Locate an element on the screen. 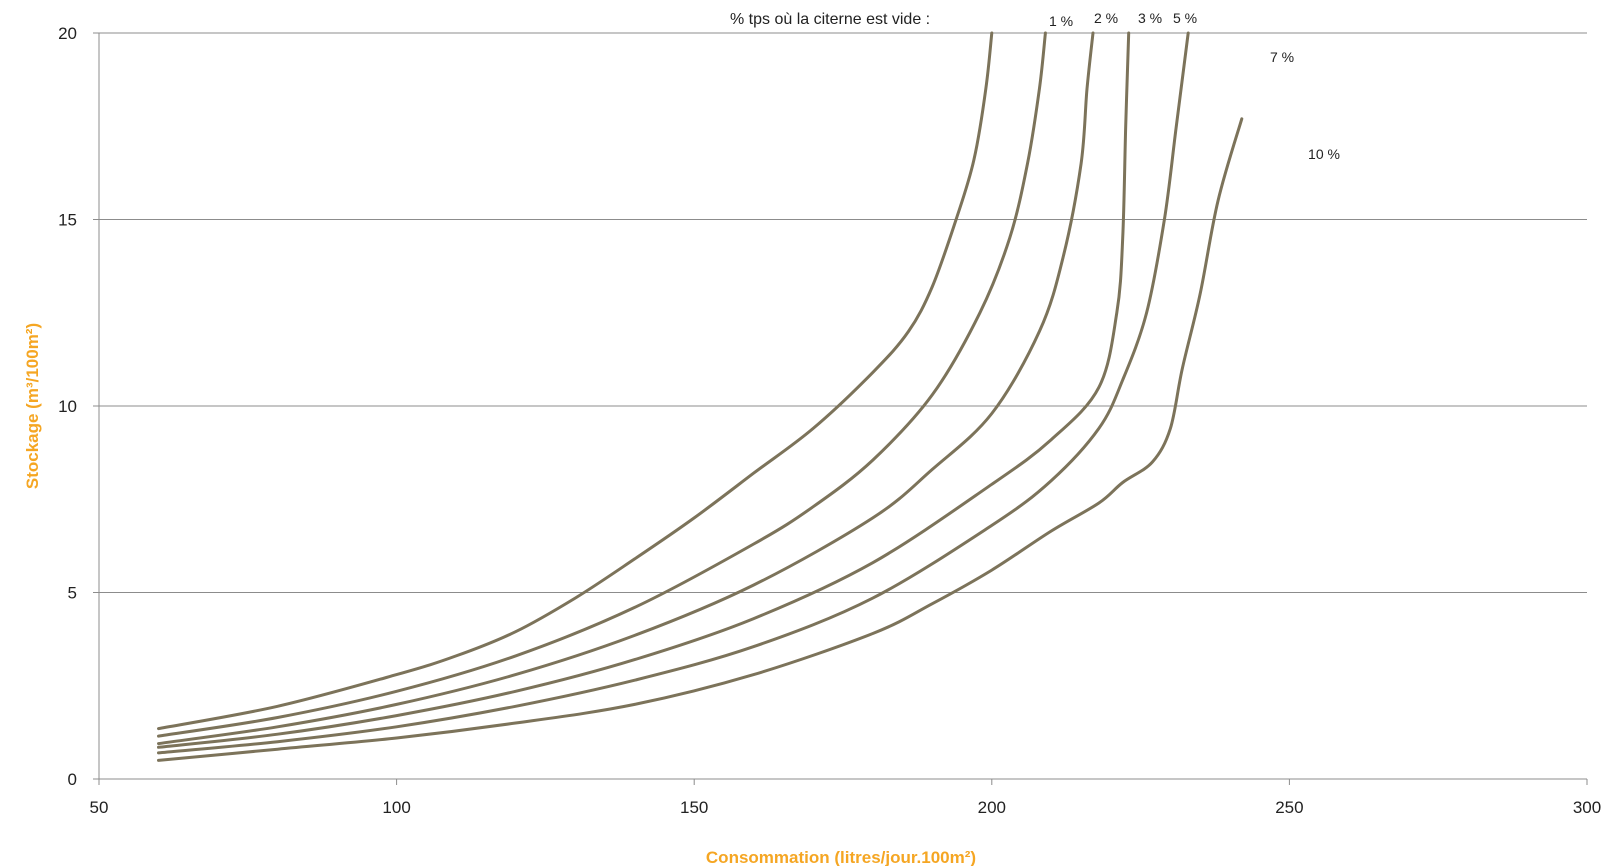  x-tick-label-150: 150 is located at coordinates (694, 807).